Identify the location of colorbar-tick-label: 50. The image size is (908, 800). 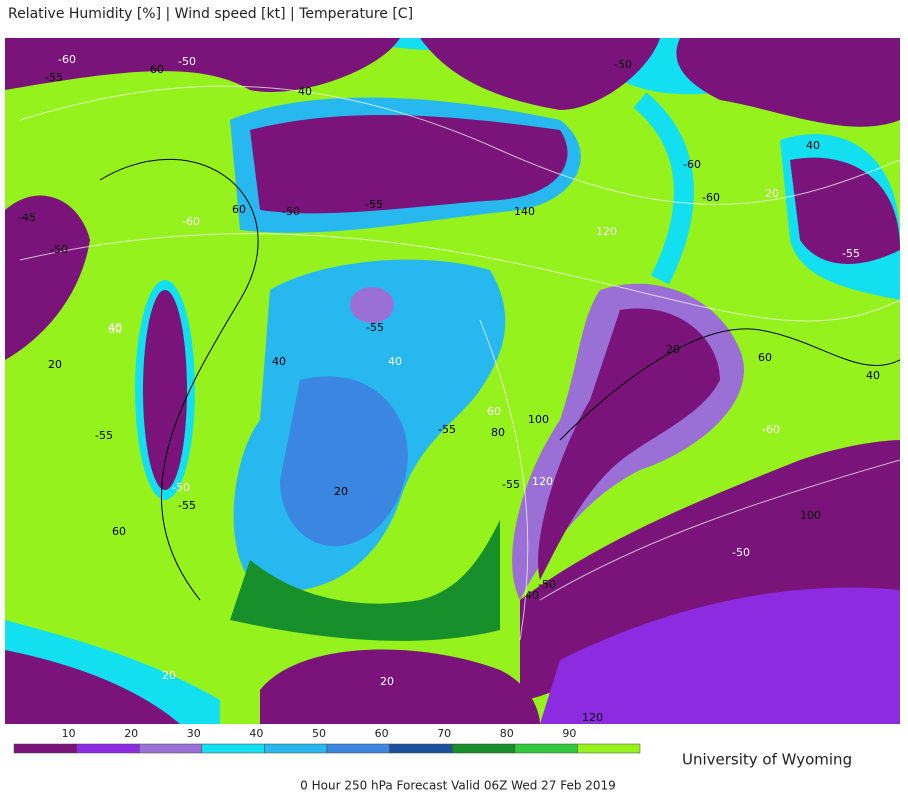
(319, 733).